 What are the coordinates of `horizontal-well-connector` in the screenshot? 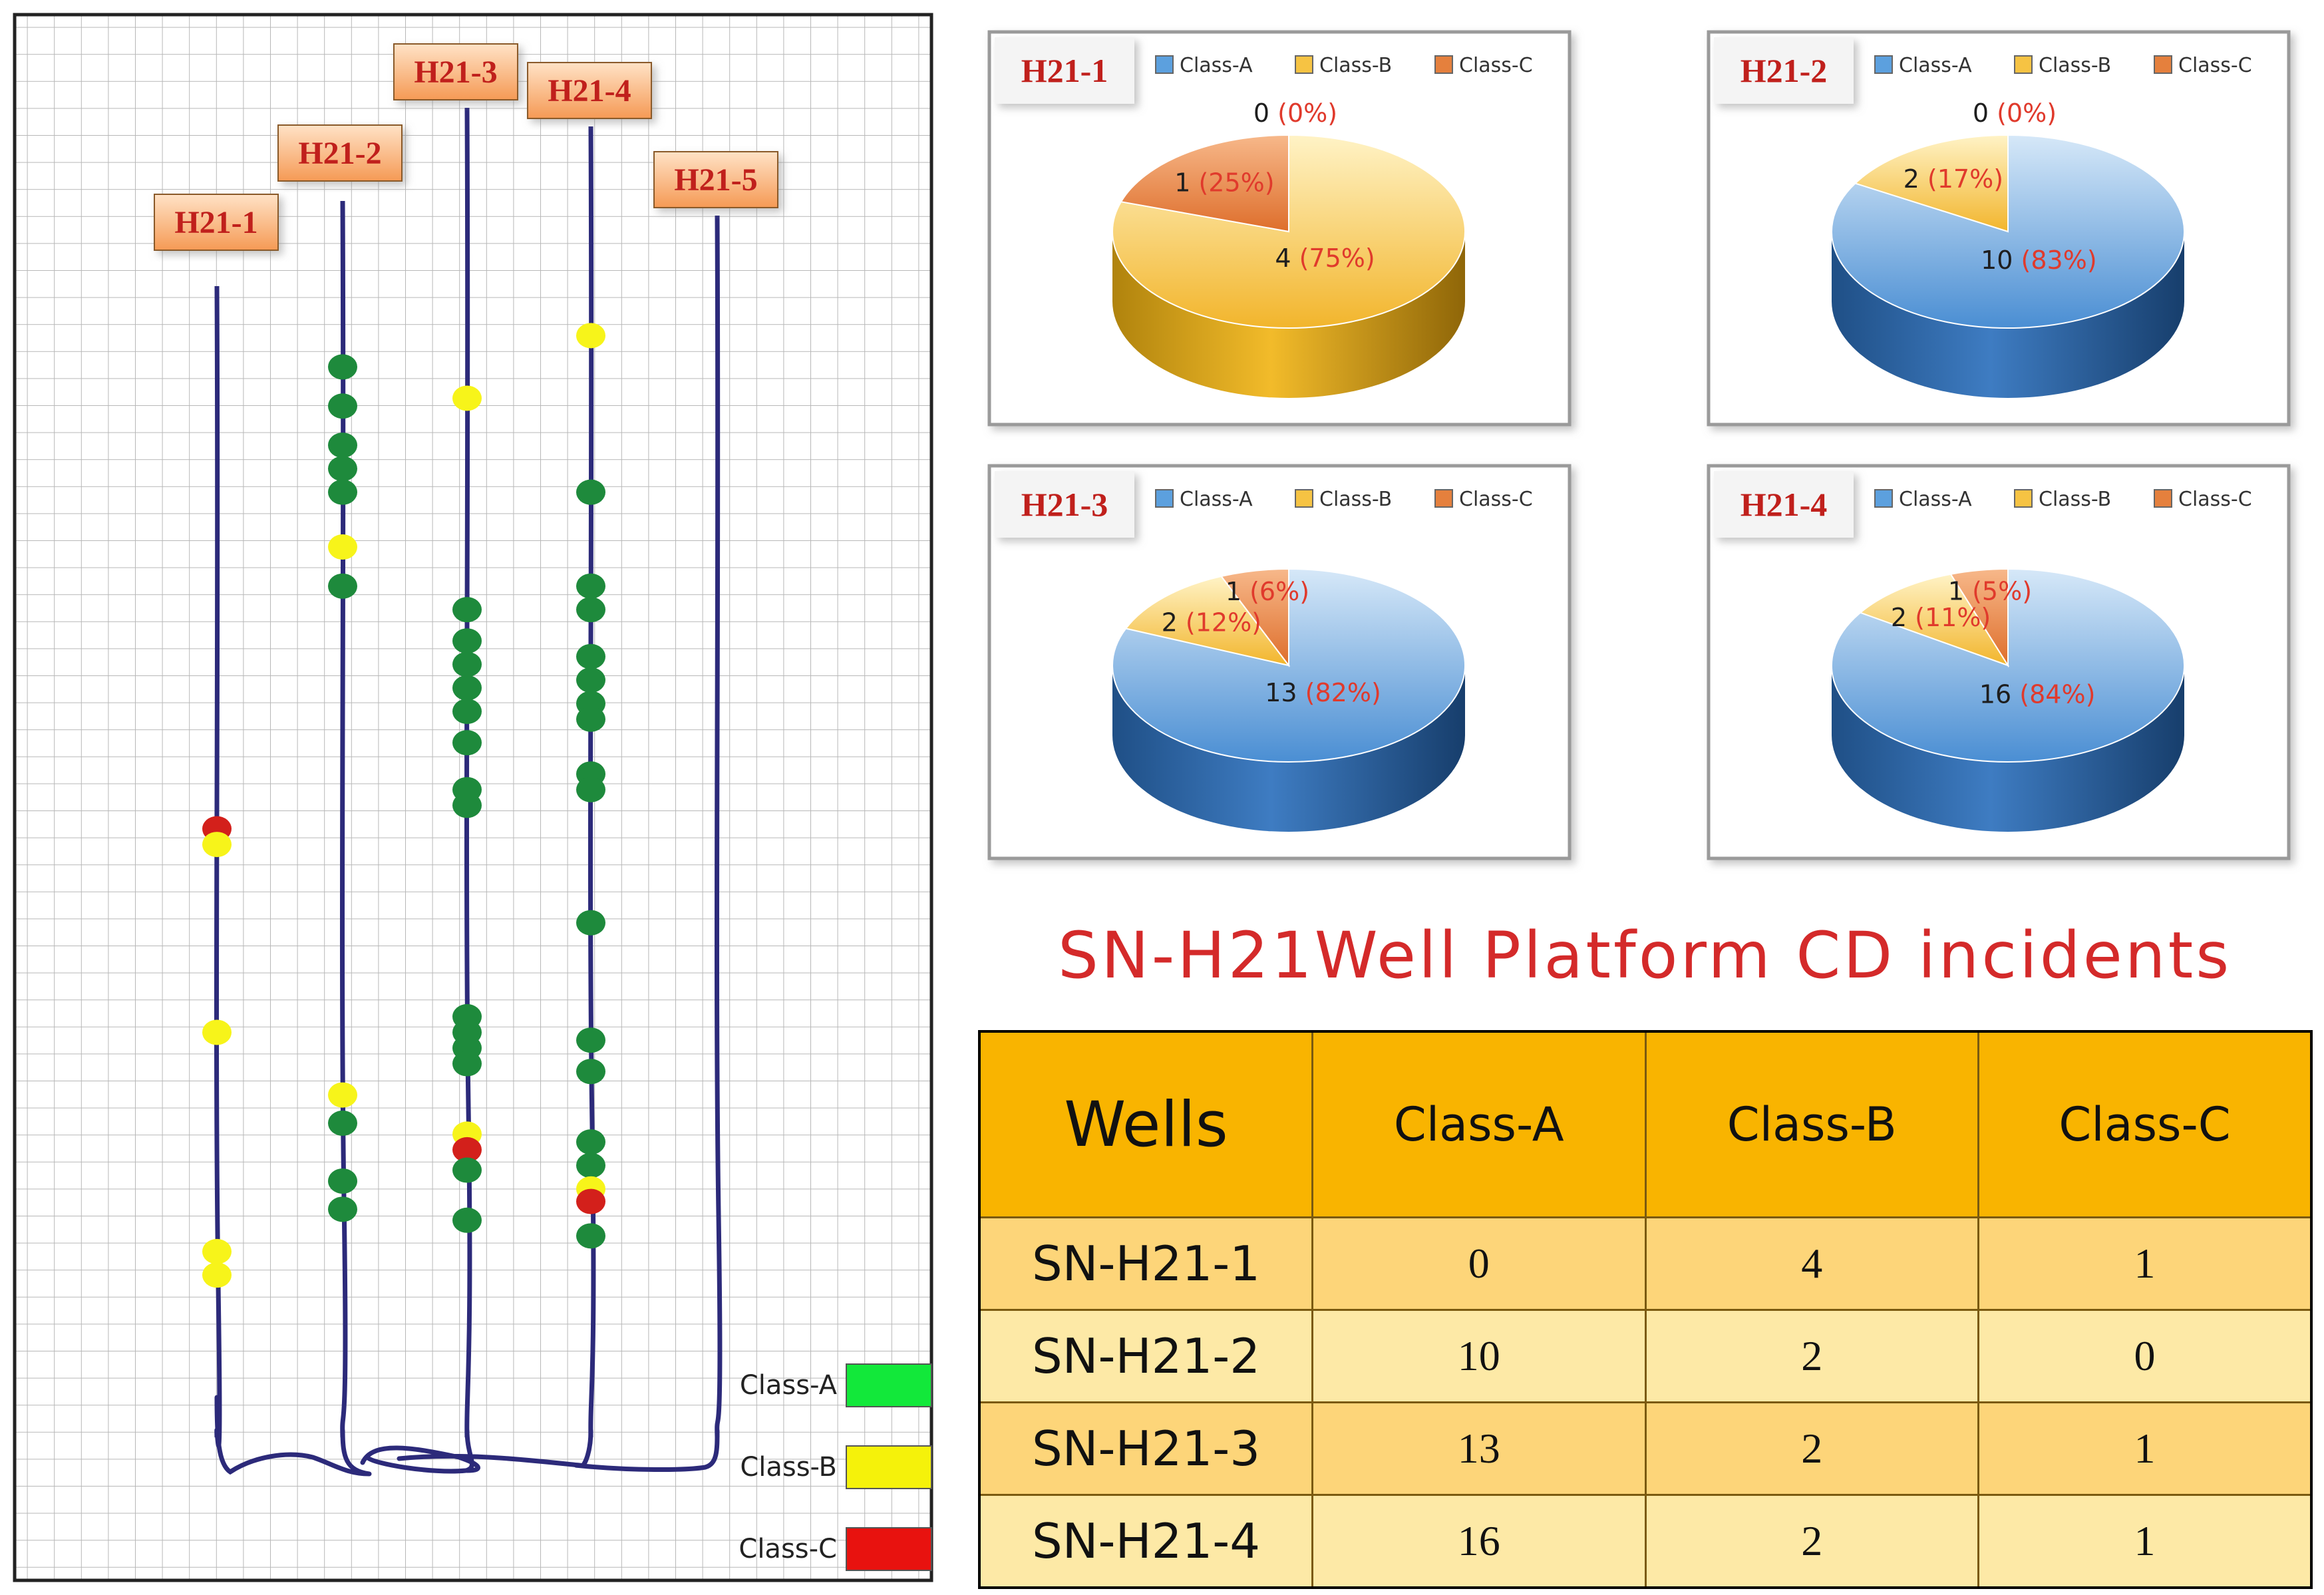 It's located at (467, 1436).